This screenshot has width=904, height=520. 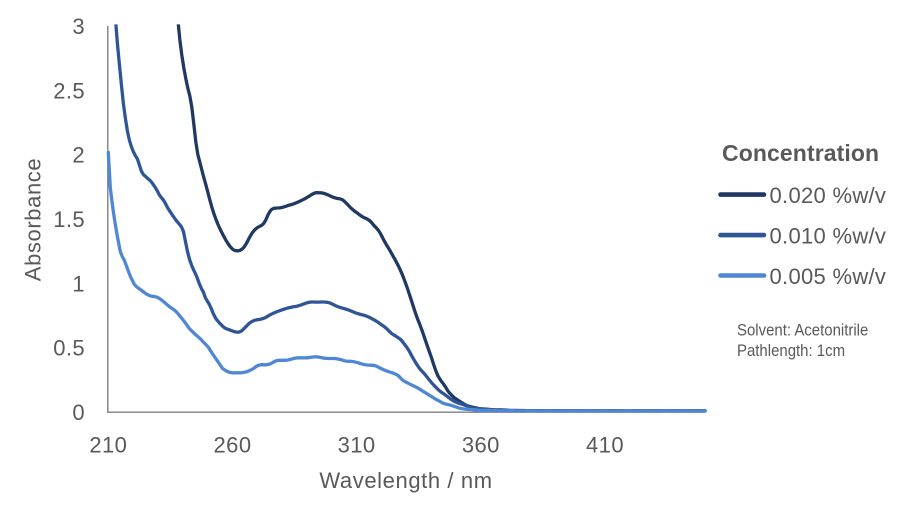 What do you see at coordinates (69, 348) in the screenshot?
I see `svg-text: 0.5` at bounding box center [69, 348].